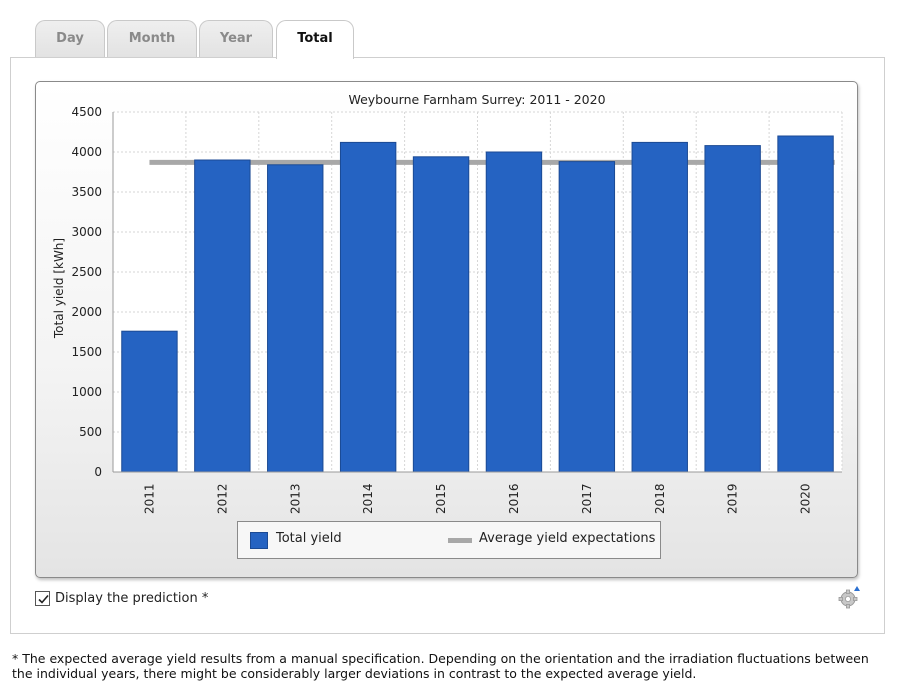  What do you see at coordinates (152, 39) in the screenshot?
I see `tab-month: Month` at bounding box center [152, 39].